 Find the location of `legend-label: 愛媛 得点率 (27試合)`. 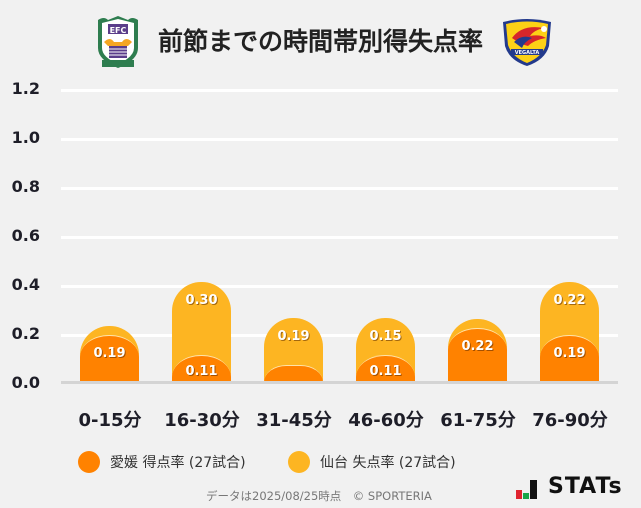

legend-label: 愛媛 得点率 (27試合) is located at coordinates (178, 463).